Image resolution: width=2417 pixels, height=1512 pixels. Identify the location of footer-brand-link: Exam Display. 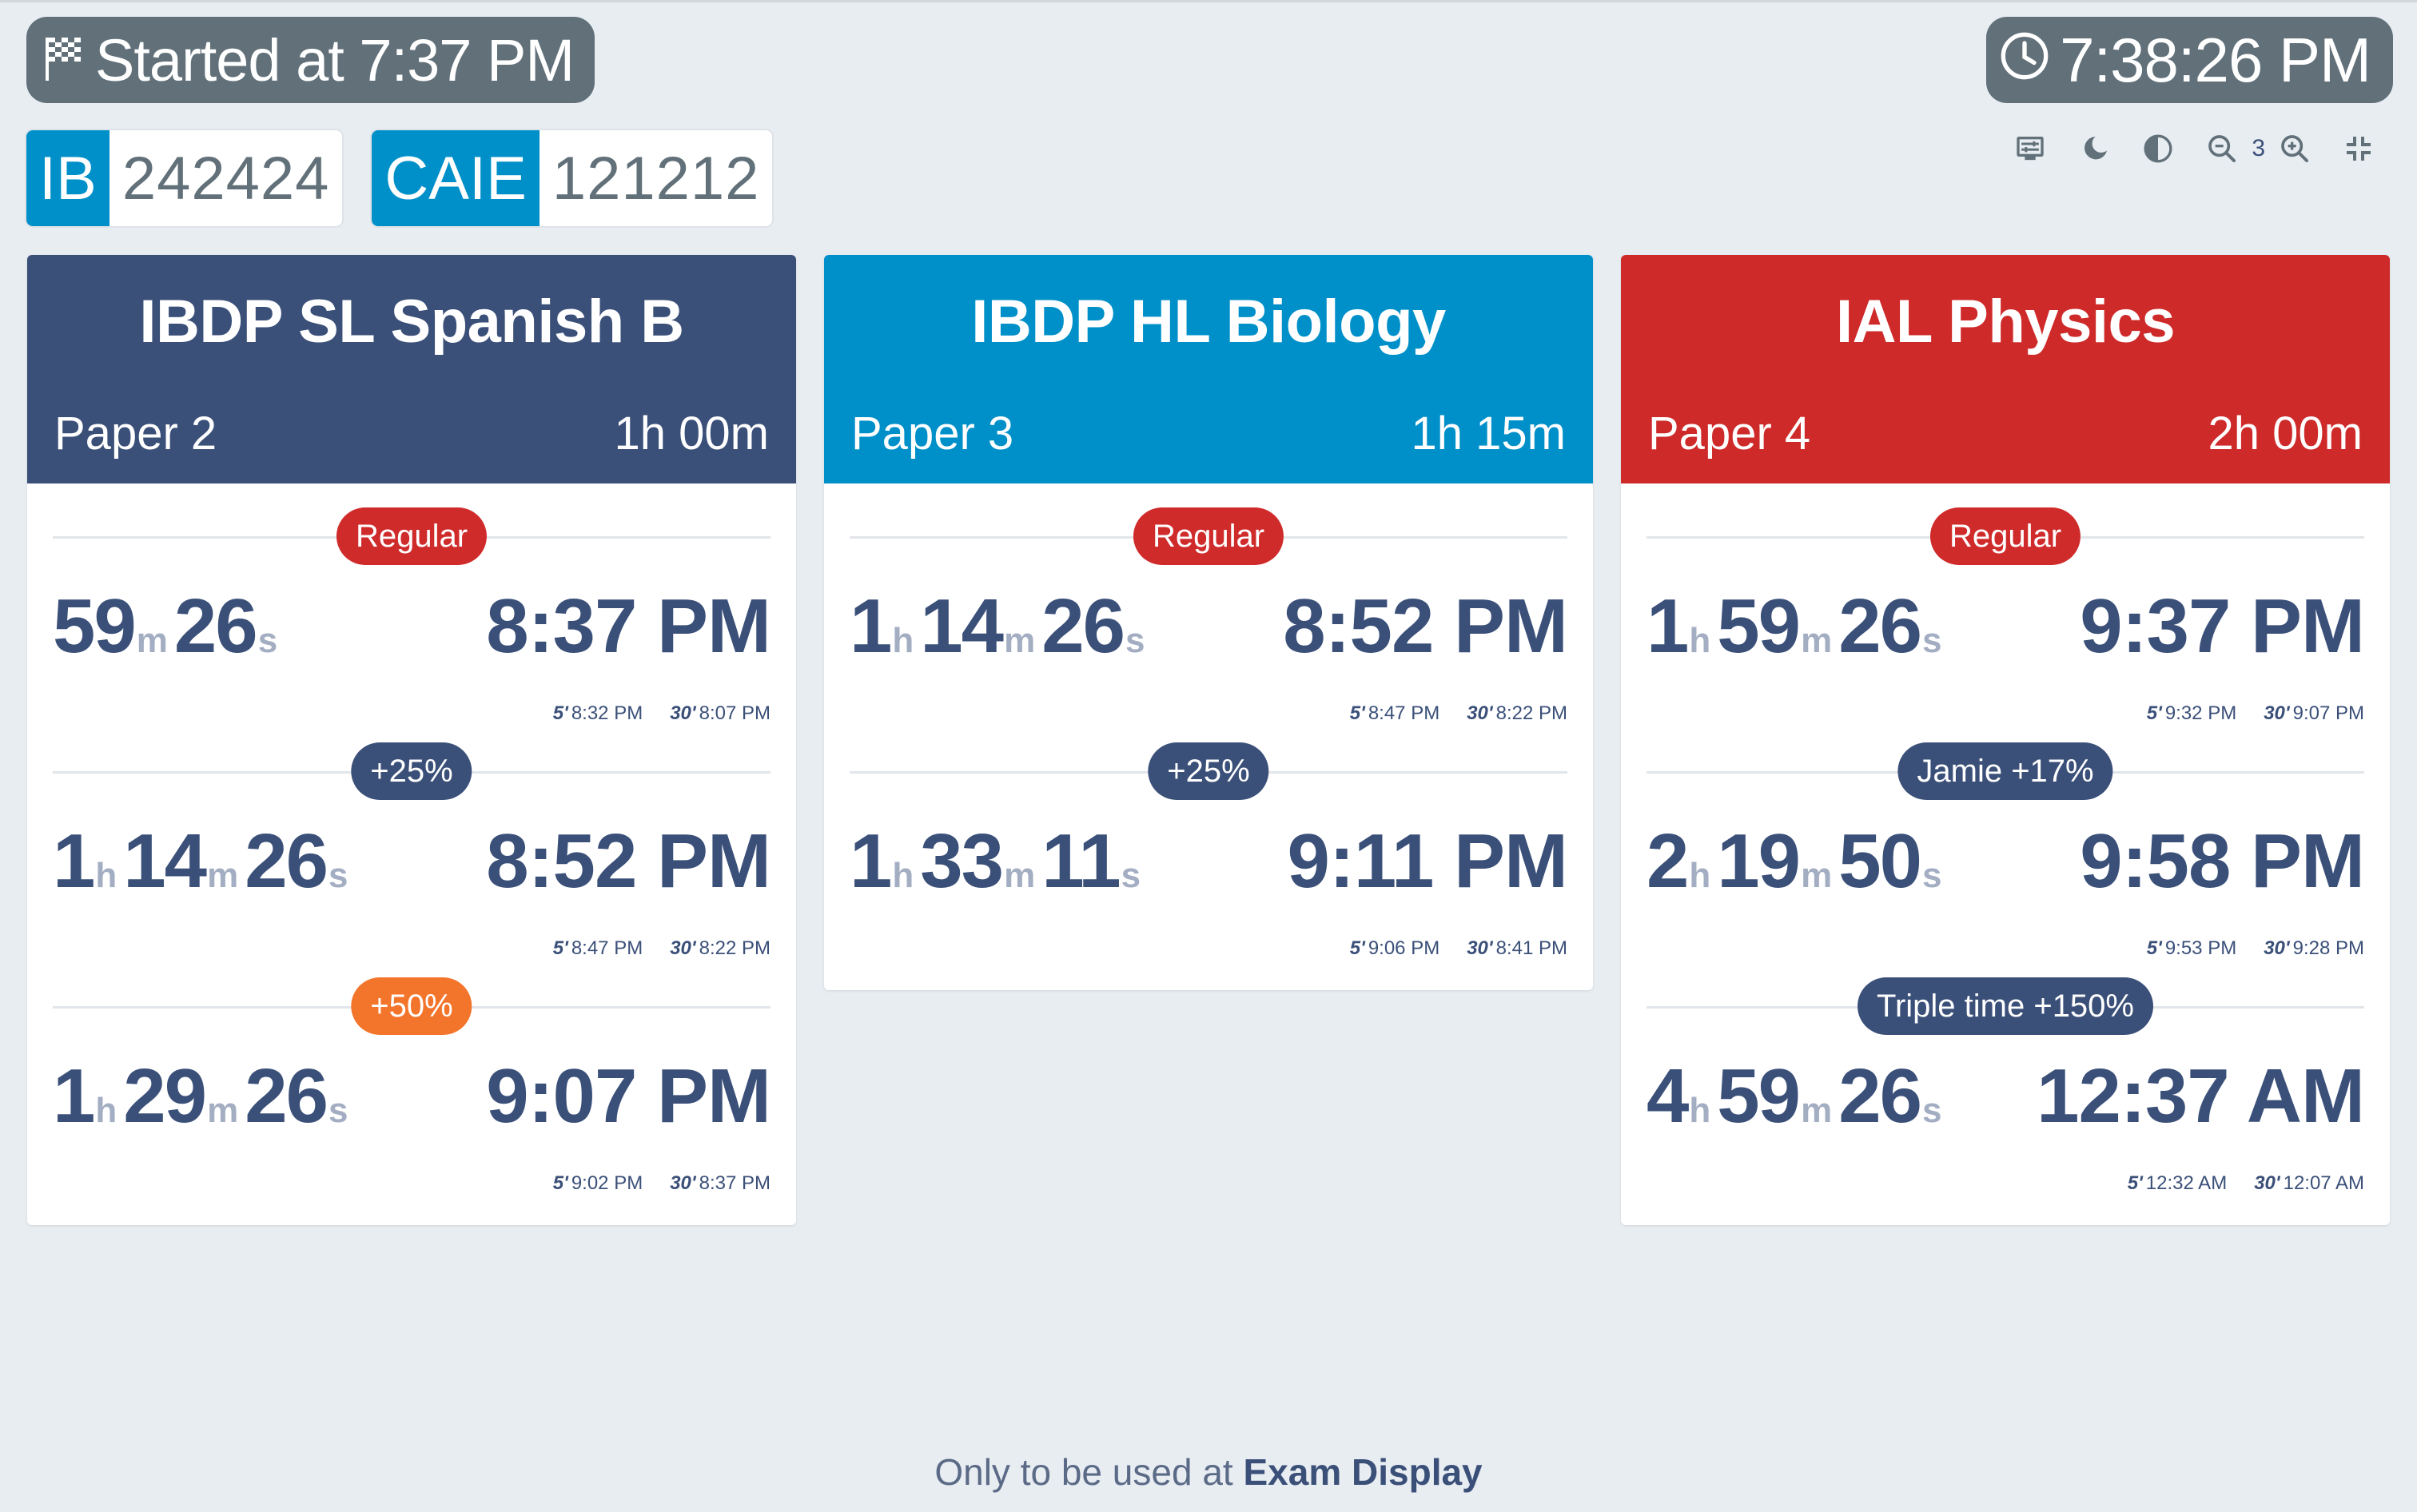
(1363, 1472).